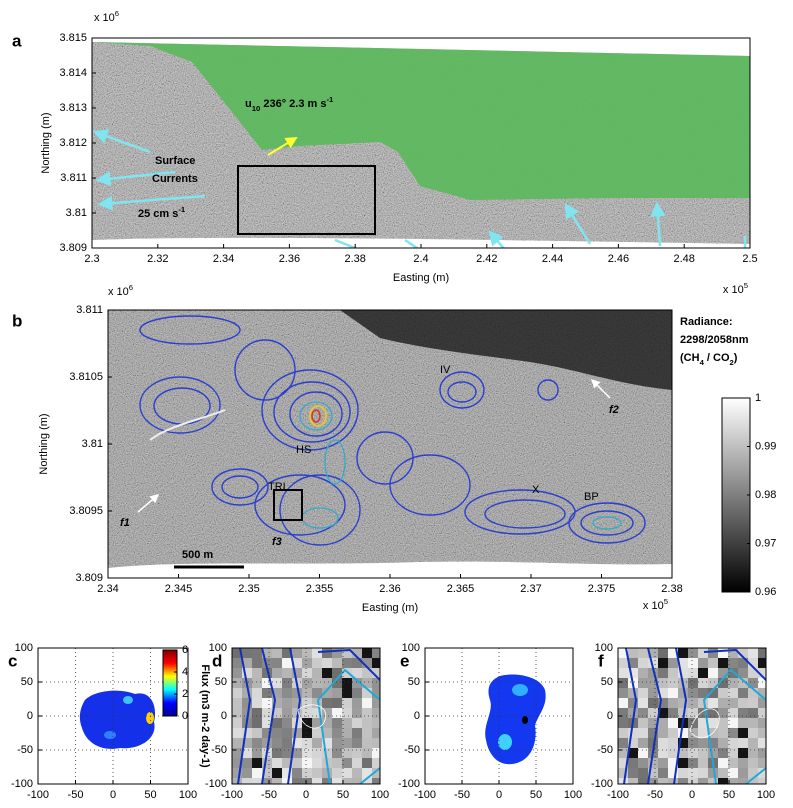 The width and height of the screenshot is (793, 808). Describe the element at coordinates (692, 795) in the screenshot. I see `x-tick-label: 0` at that location.